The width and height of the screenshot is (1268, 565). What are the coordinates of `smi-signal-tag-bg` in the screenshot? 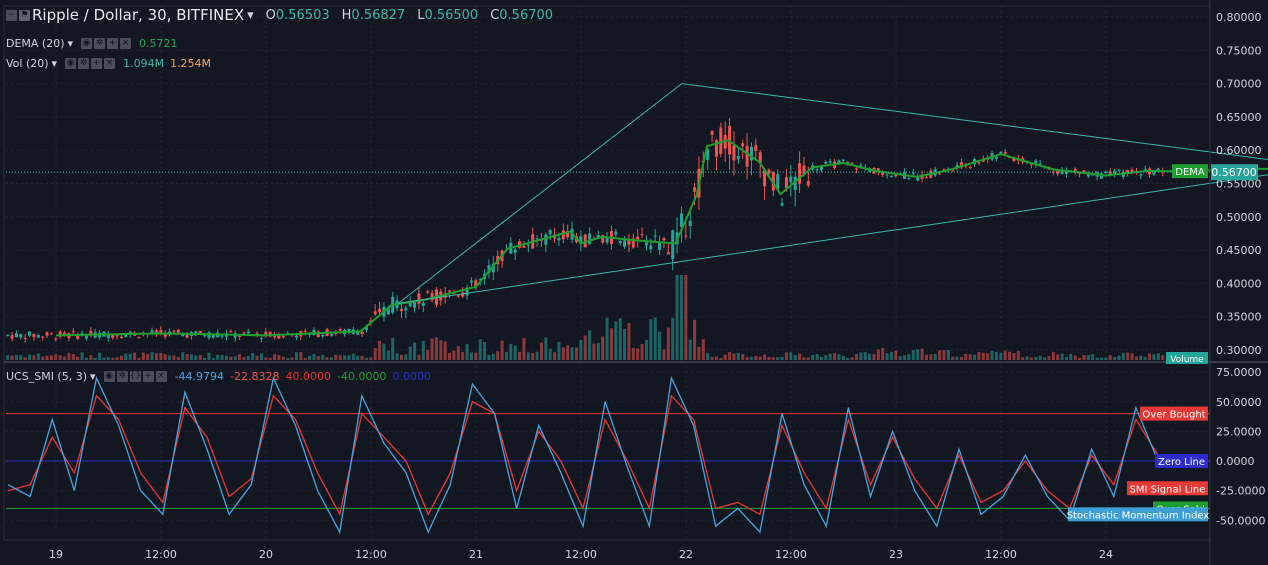 It's located at (1167, 488).